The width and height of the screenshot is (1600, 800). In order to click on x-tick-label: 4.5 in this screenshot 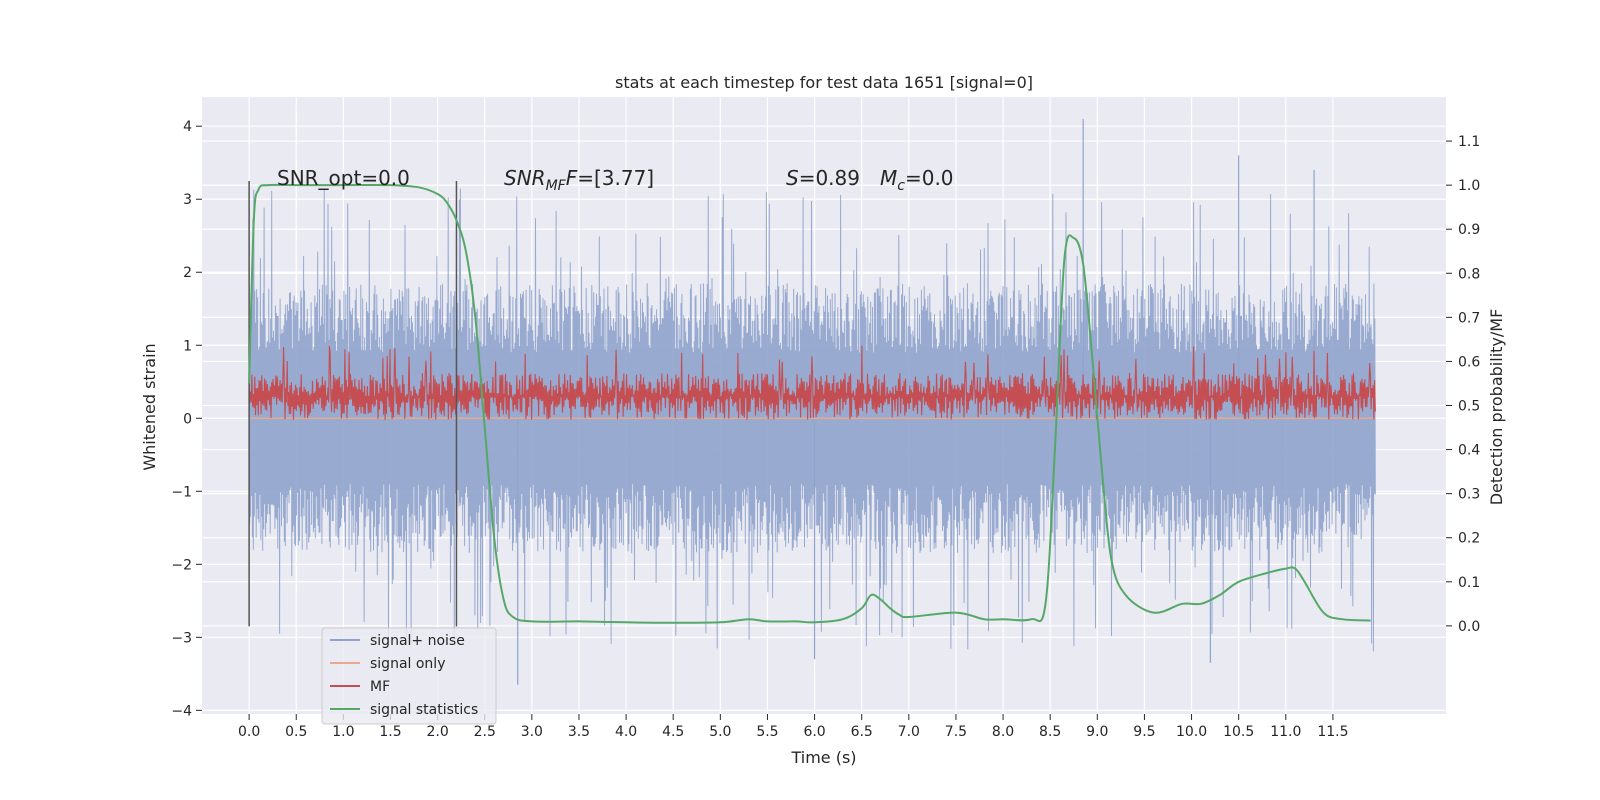, I will do `click(673, 732)`.